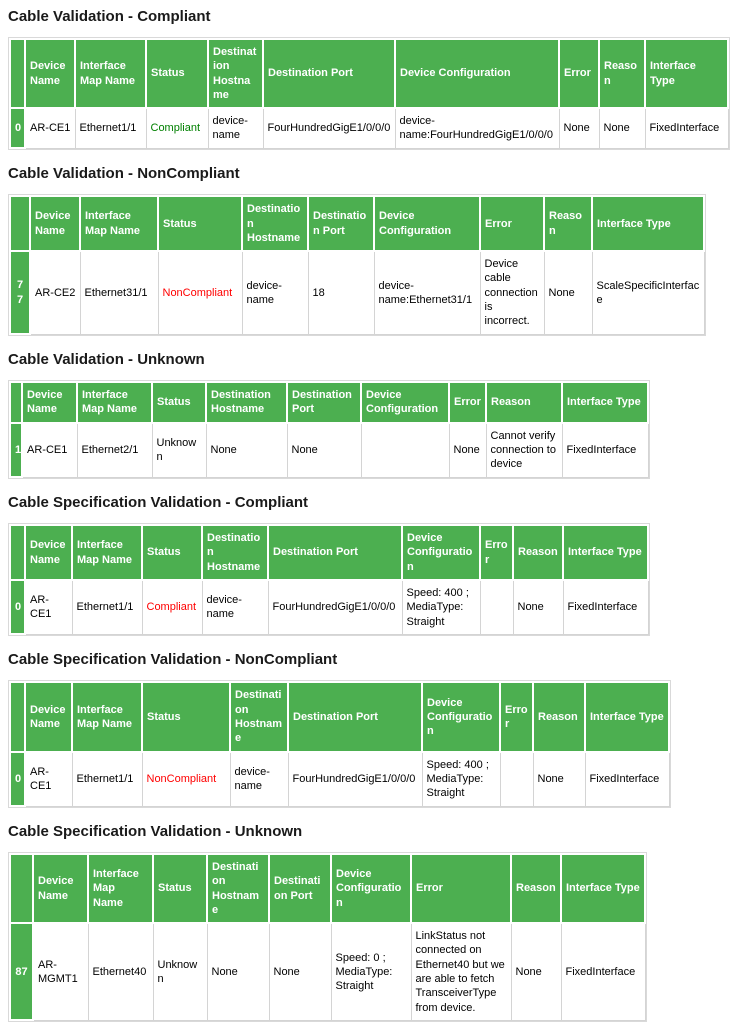  What do you see at coordinates (238, 971) in the screenshot?
I see `cell-destination-hostname: None` at bounding box center [238, 971].